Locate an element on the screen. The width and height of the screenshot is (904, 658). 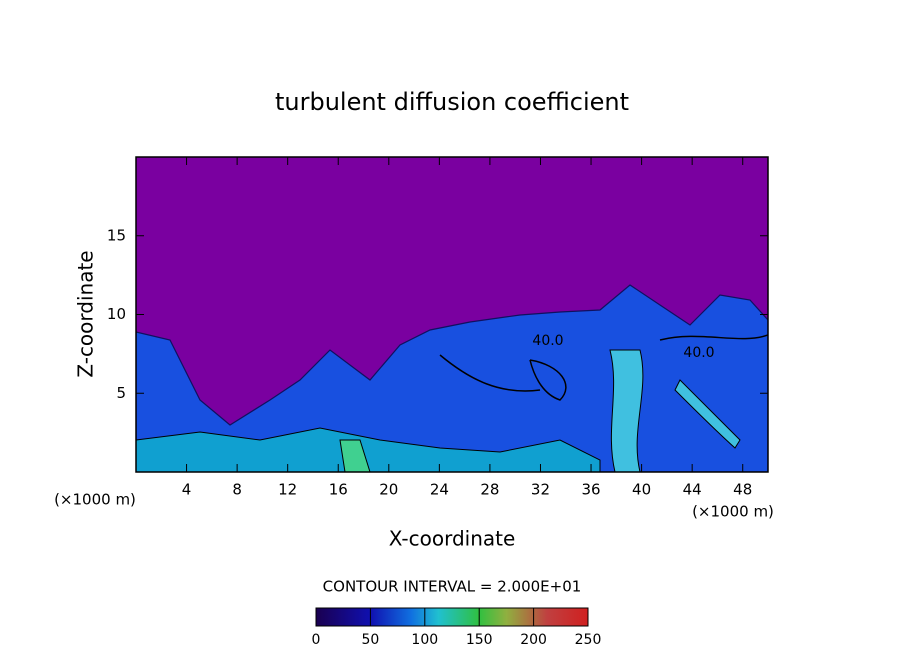
contour-interval: CONTOUR INTERVAL = 2.000E+01 is located at coordinates (452, 587).